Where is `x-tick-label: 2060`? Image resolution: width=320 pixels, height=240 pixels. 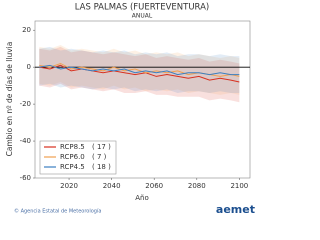 x-tick-label: 2060 is located at coordinates (154, 186).